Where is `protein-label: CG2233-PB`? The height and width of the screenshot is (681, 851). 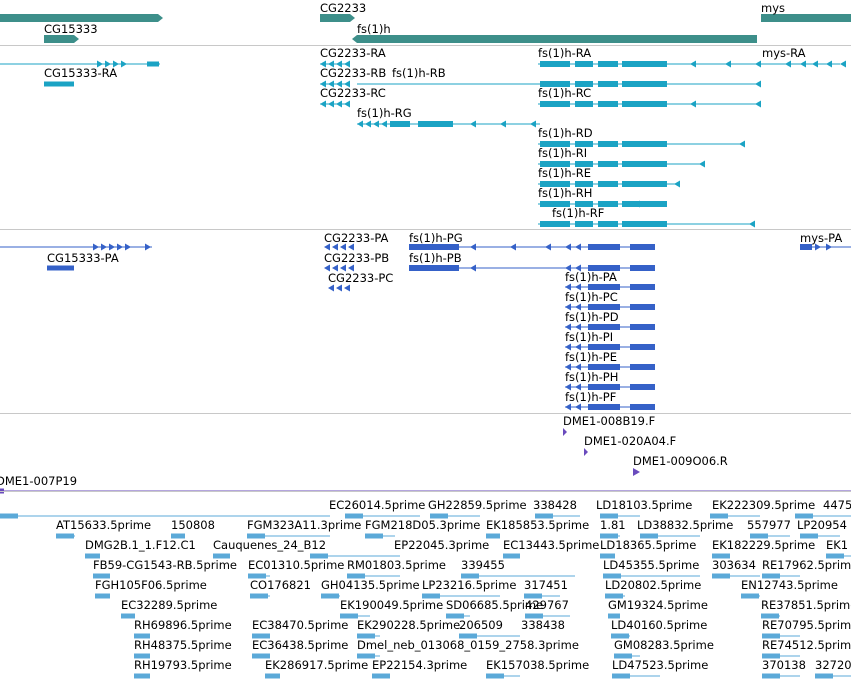 protein-label: CG2233-PB is located at coordinates (357, 258).